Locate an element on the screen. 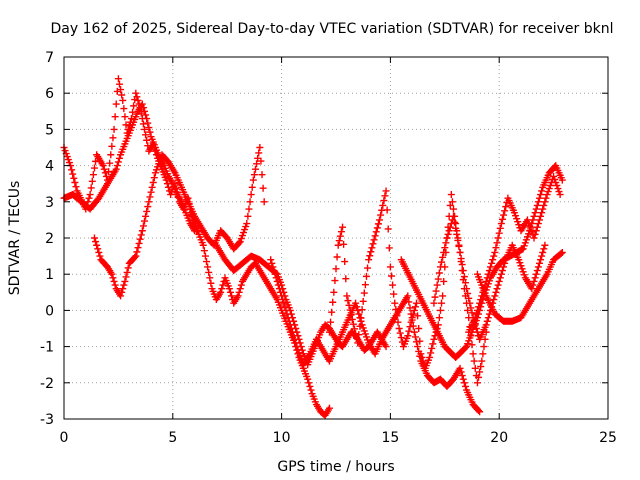  y-tick-label: 6 is located at coordinates (49, 94).